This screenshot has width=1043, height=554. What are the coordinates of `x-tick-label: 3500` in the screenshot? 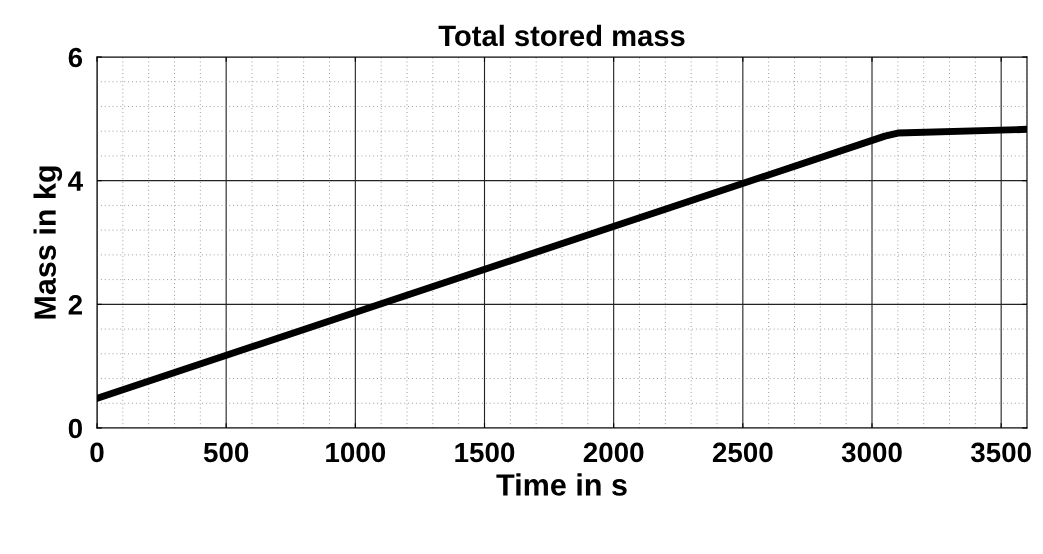 It's located at (1000, 452).